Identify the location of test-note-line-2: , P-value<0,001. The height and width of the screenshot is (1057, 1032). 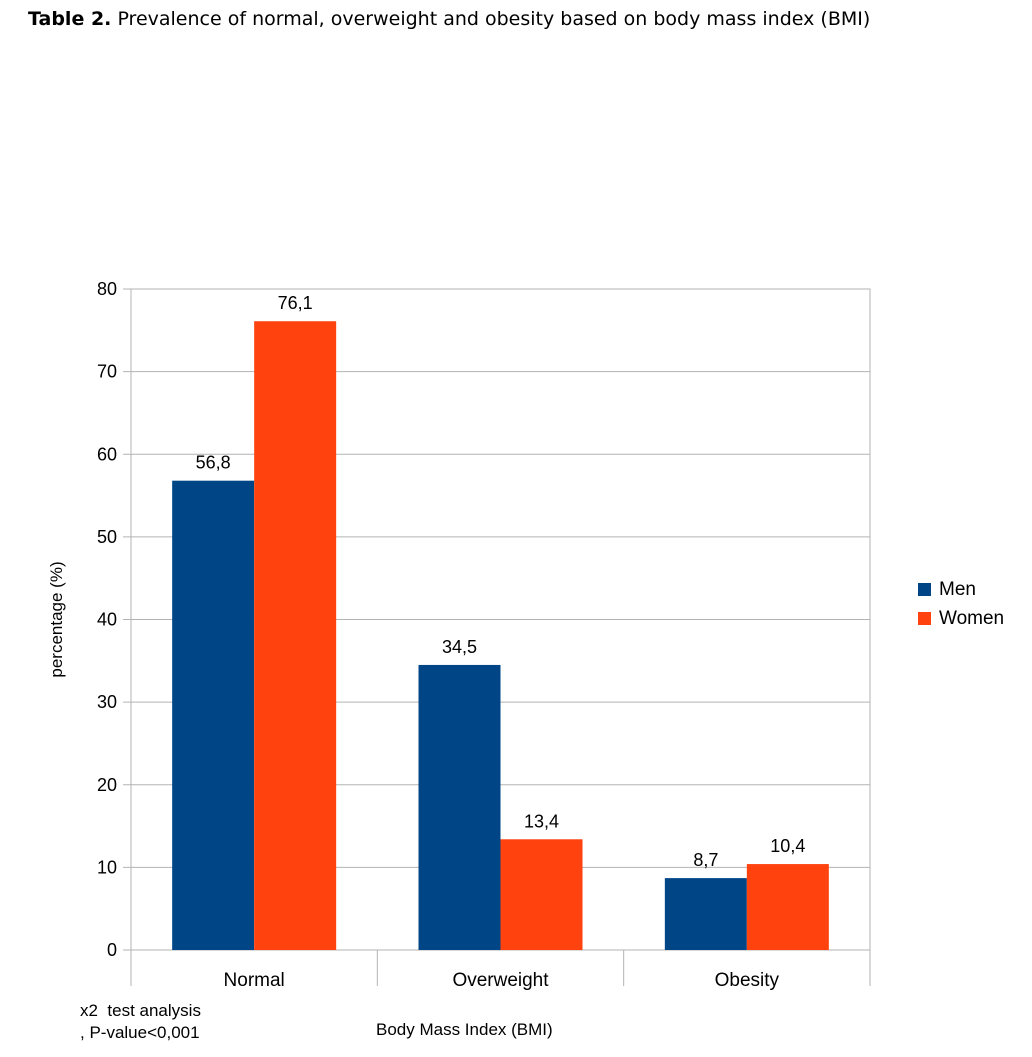
(140, 1032).